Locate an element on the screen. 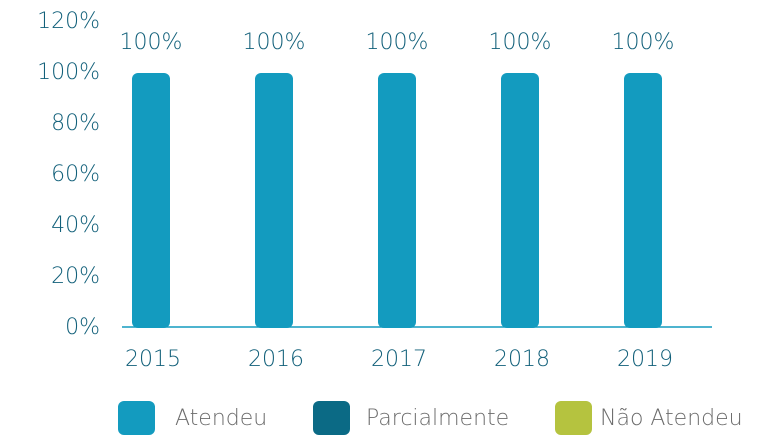 The height and width of the screenshot is (437, 776). legend-label: Atendeu is located at coordinates (221, 418).